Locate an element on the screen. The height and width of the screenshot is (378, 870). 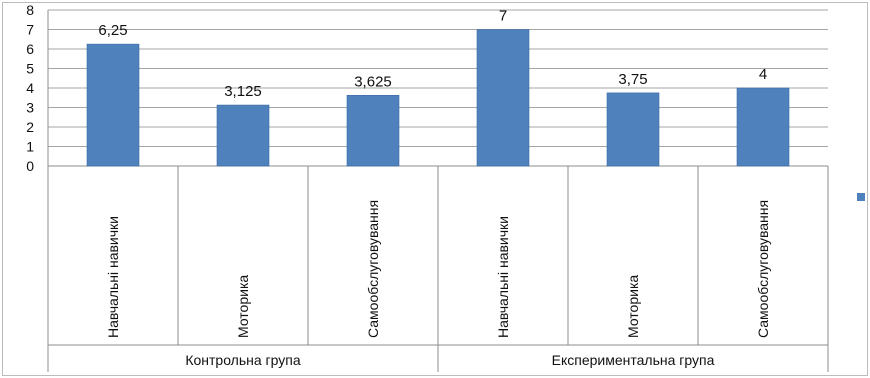
legend-marker is located at coordinates (861, 197).